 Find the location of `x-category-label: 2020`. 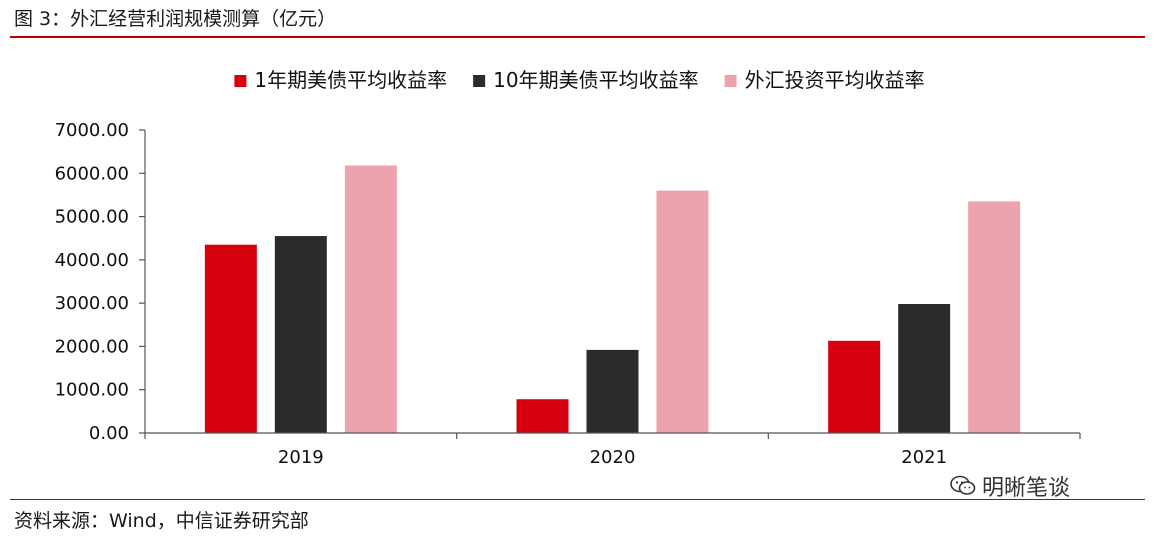

x-category-label: 2020 is located at coordinates (613, 457).